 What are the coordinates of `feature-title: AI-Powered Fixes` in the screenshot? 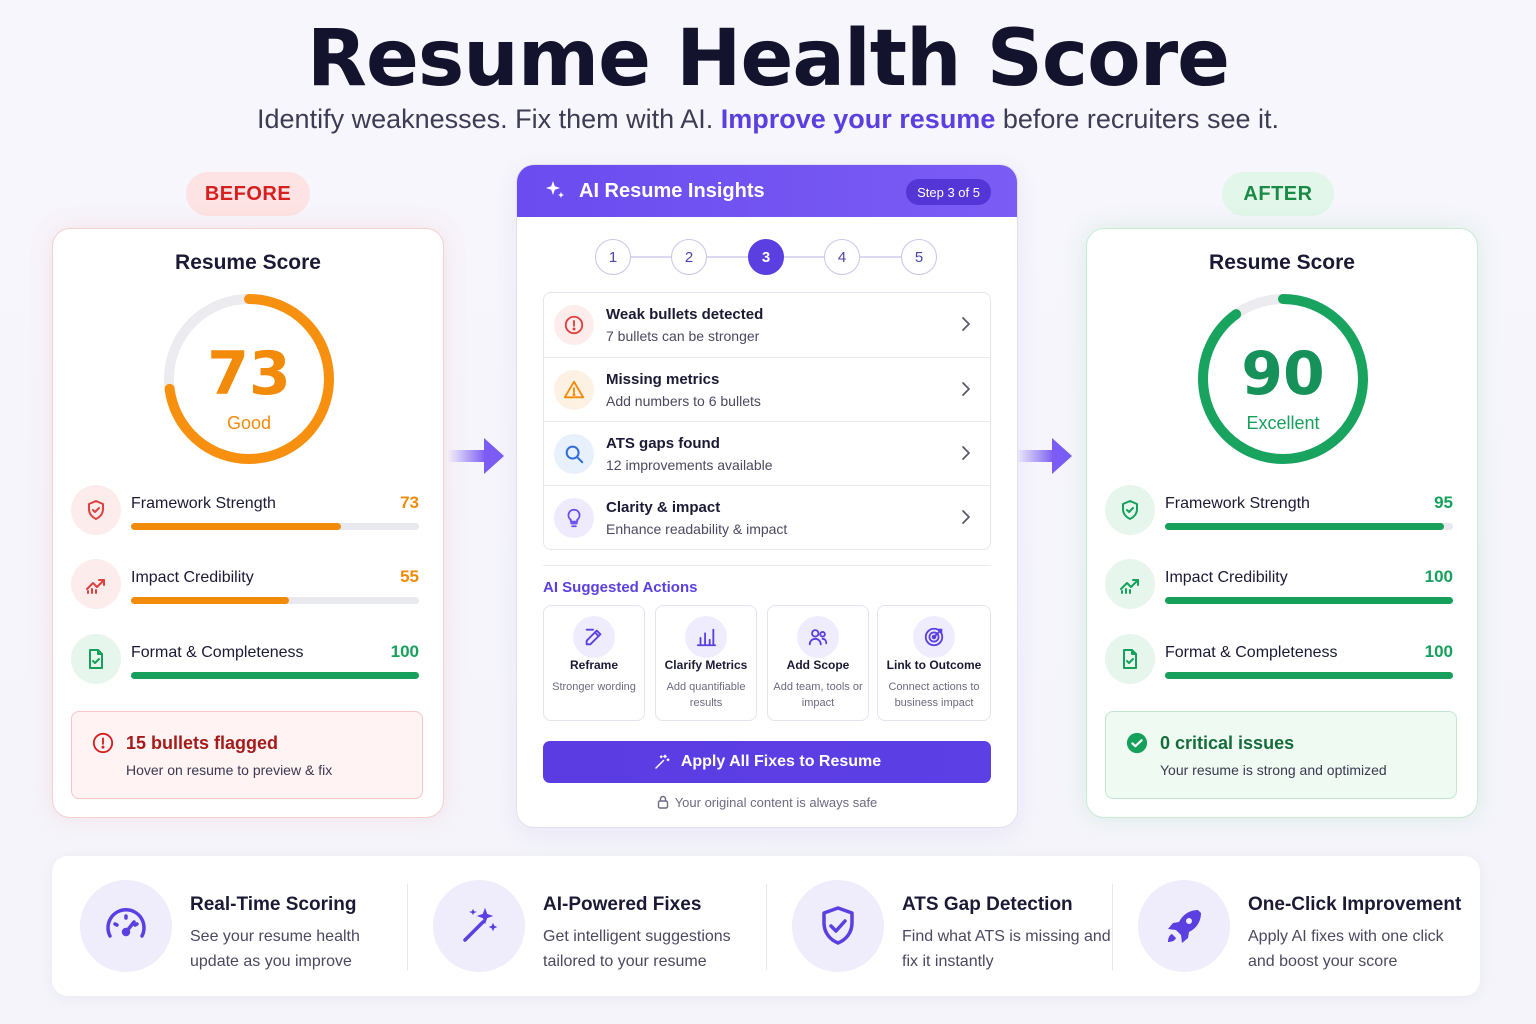 It's located at (622, 904).